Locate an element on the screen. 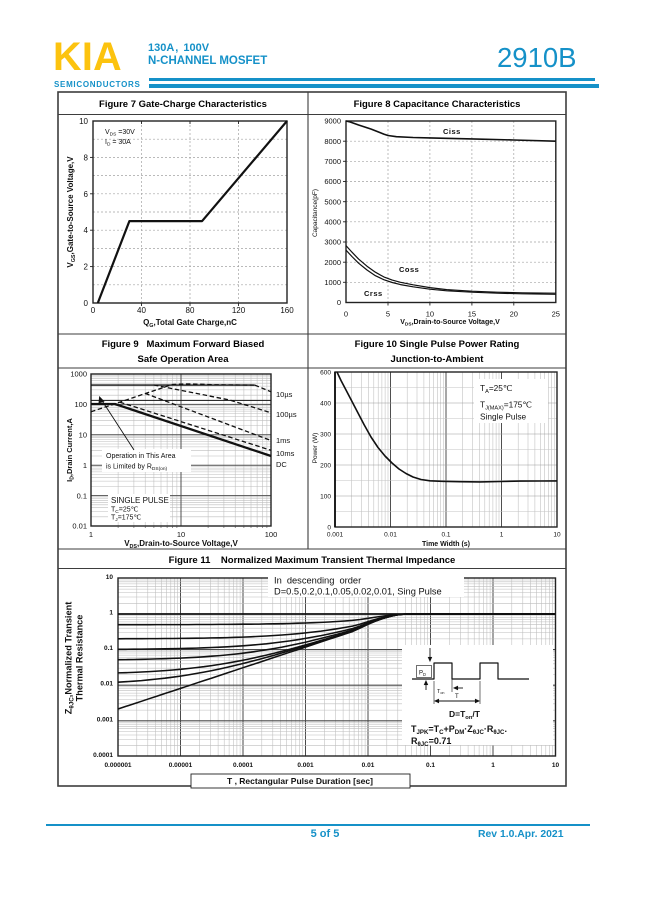  svg-text: QG,Total Gate Charge,nC is located at coordinates (190, 323).